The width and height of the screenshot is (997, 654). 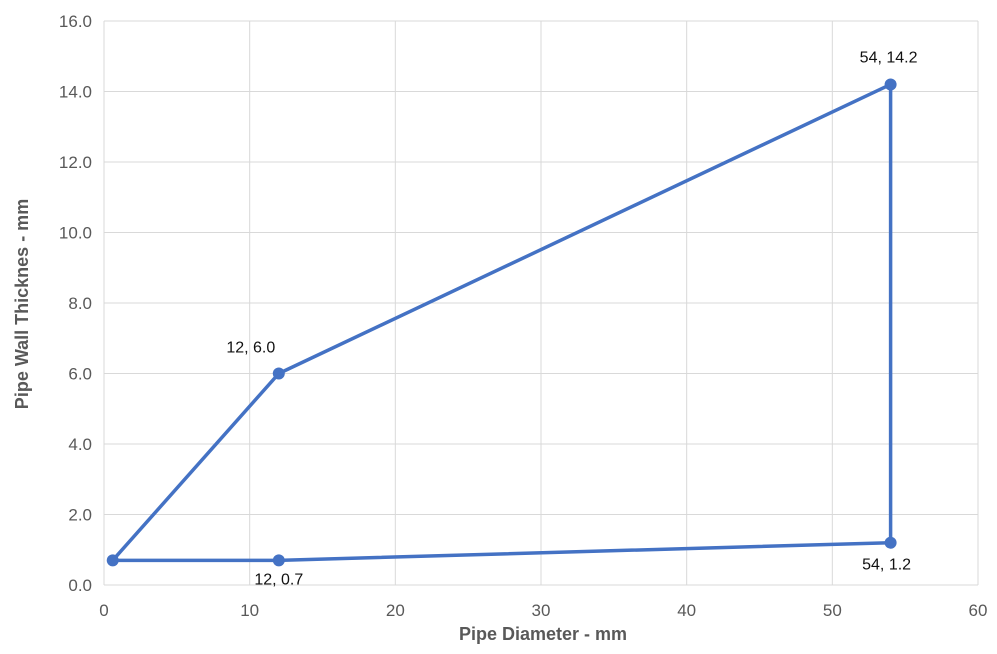 What do you see at coordinates (75, 92) in the screenshot?
I see `y-tick-label: 14.0` at bounding box center [75, 92].